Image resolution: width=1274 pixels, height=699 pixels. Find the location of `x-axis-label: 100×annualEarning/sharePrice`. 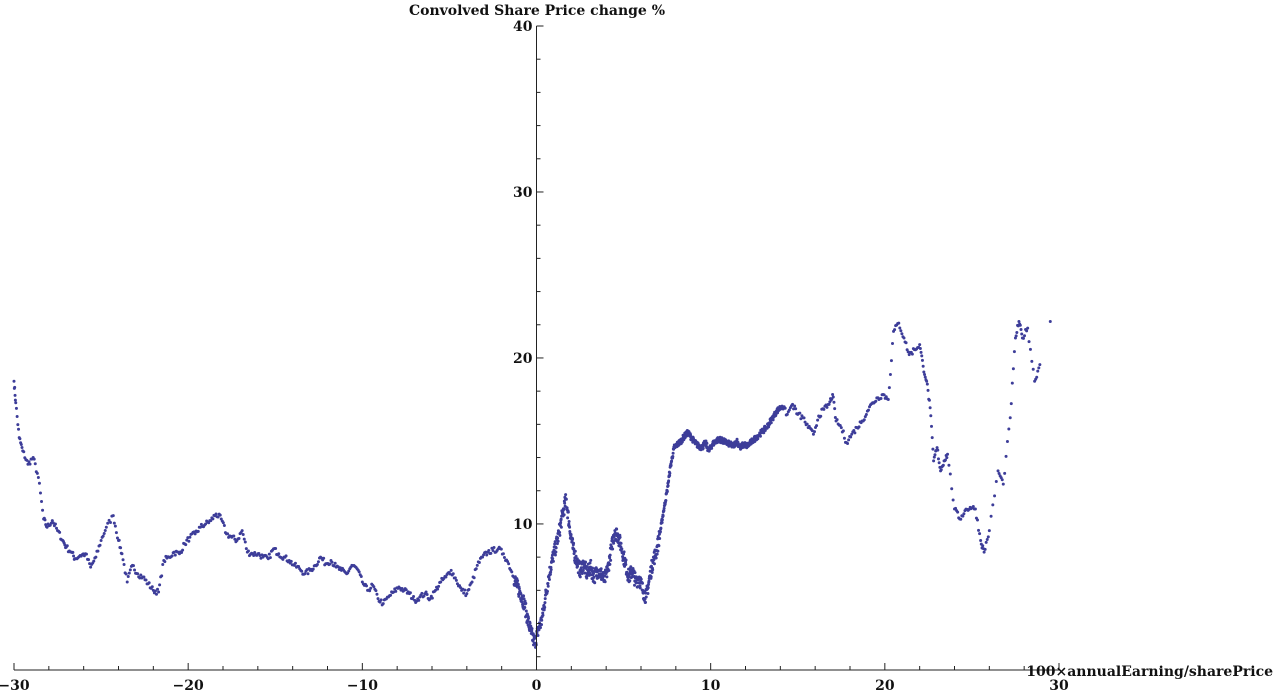

x-axis-label: 100×annualEarning/sharePrice is located at coordinates (1149, 672).